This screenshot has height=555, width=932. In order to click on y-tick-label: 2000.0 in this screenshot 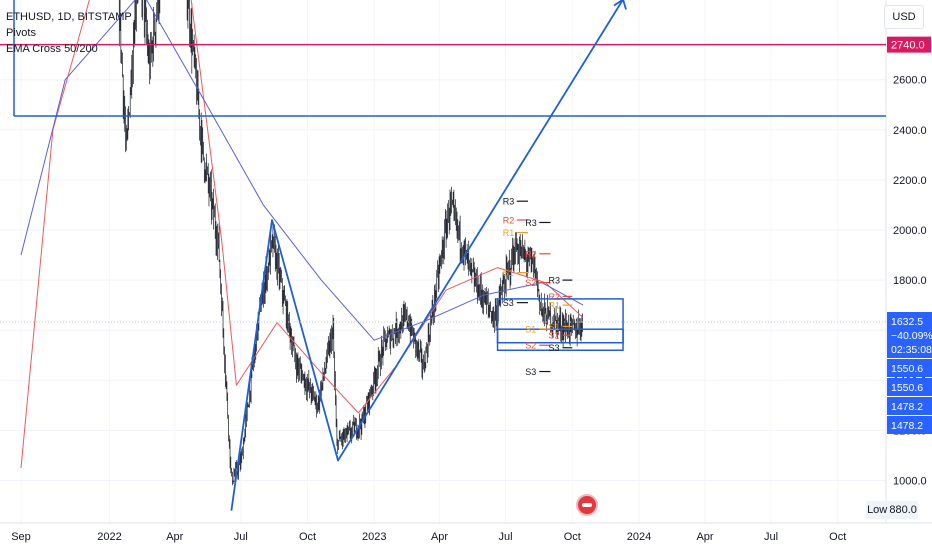, I will do `click(910, 231)`.